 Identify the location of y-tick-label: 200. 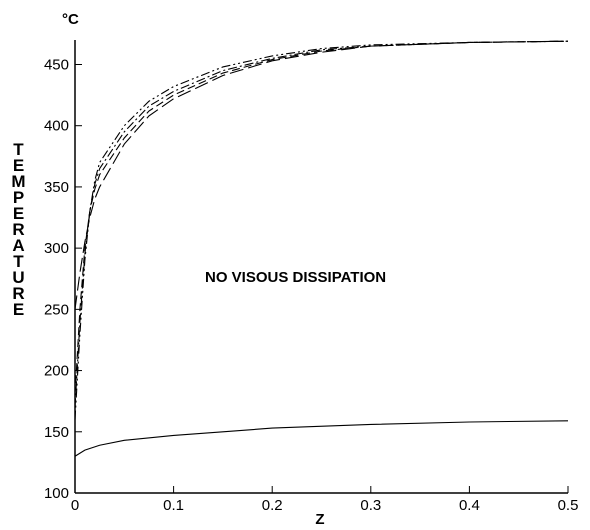
(56, 371).